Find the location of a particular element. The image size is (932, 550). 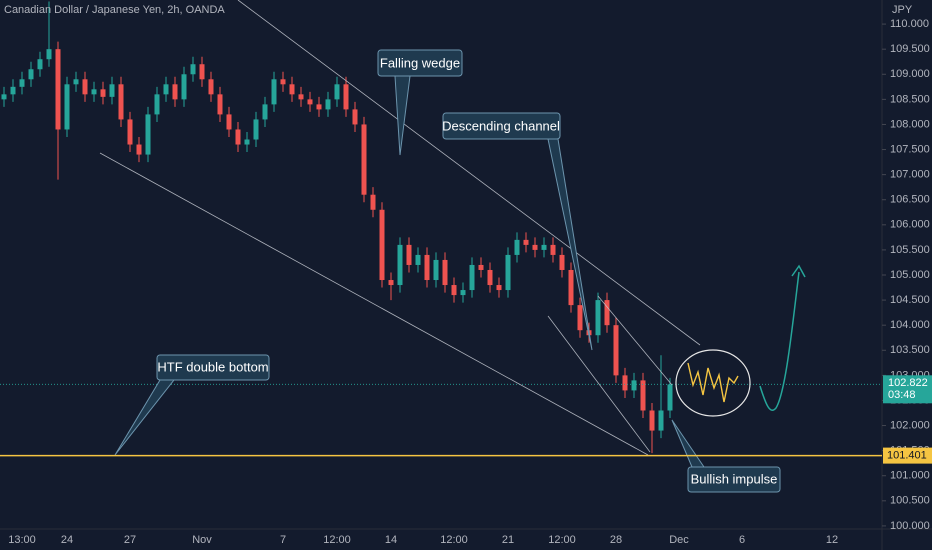

y-tick-label: 104.500 is located at coordinates (910, 300).